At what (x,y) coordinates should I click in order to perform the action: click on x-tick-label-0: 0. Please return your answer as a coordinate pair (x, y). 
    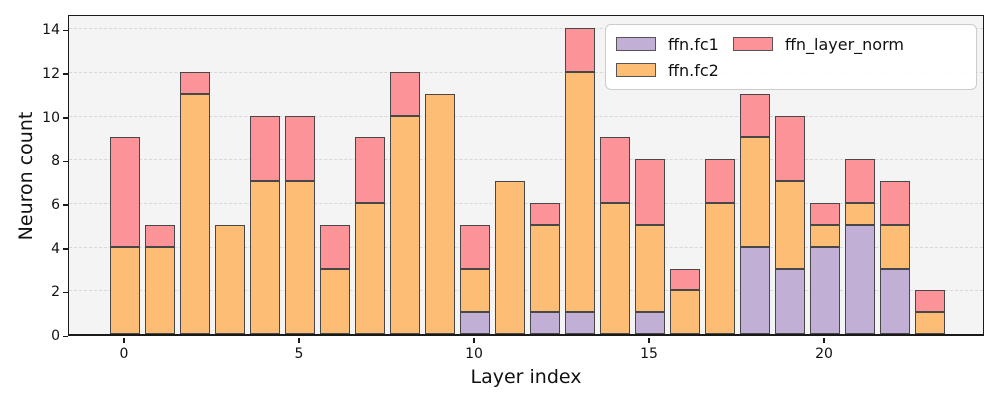
    Looking at the image, I should click on (124, 354).